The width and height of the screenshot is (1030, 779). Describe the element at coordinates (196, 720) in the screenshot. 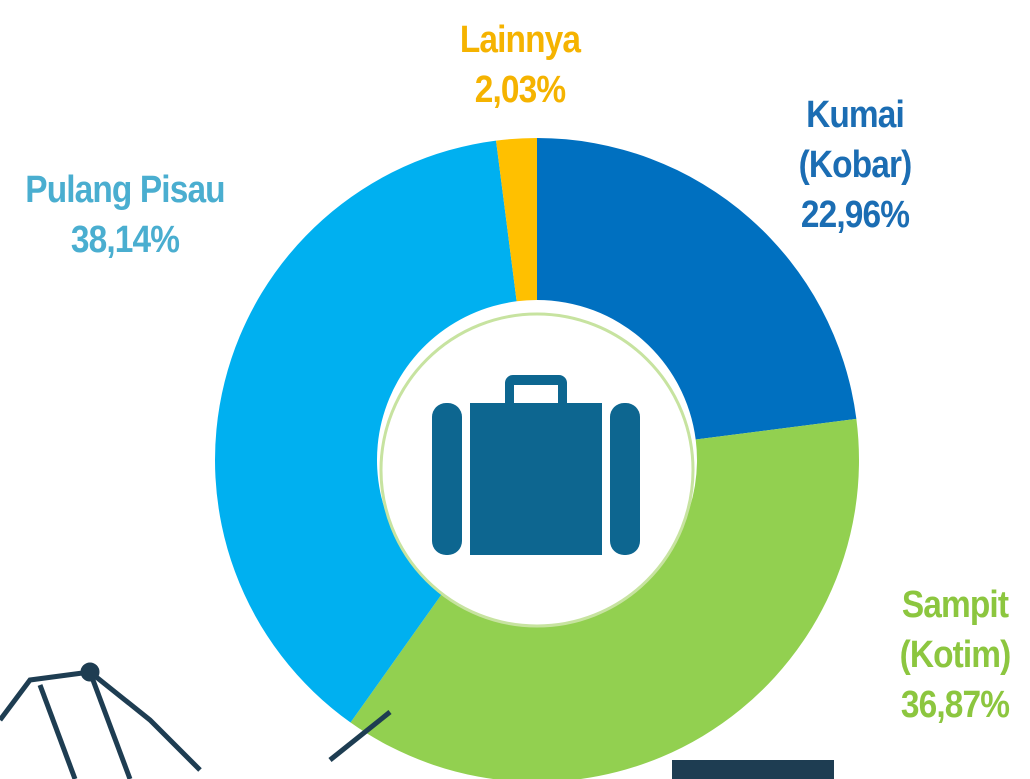

I see `decoration` at that location.